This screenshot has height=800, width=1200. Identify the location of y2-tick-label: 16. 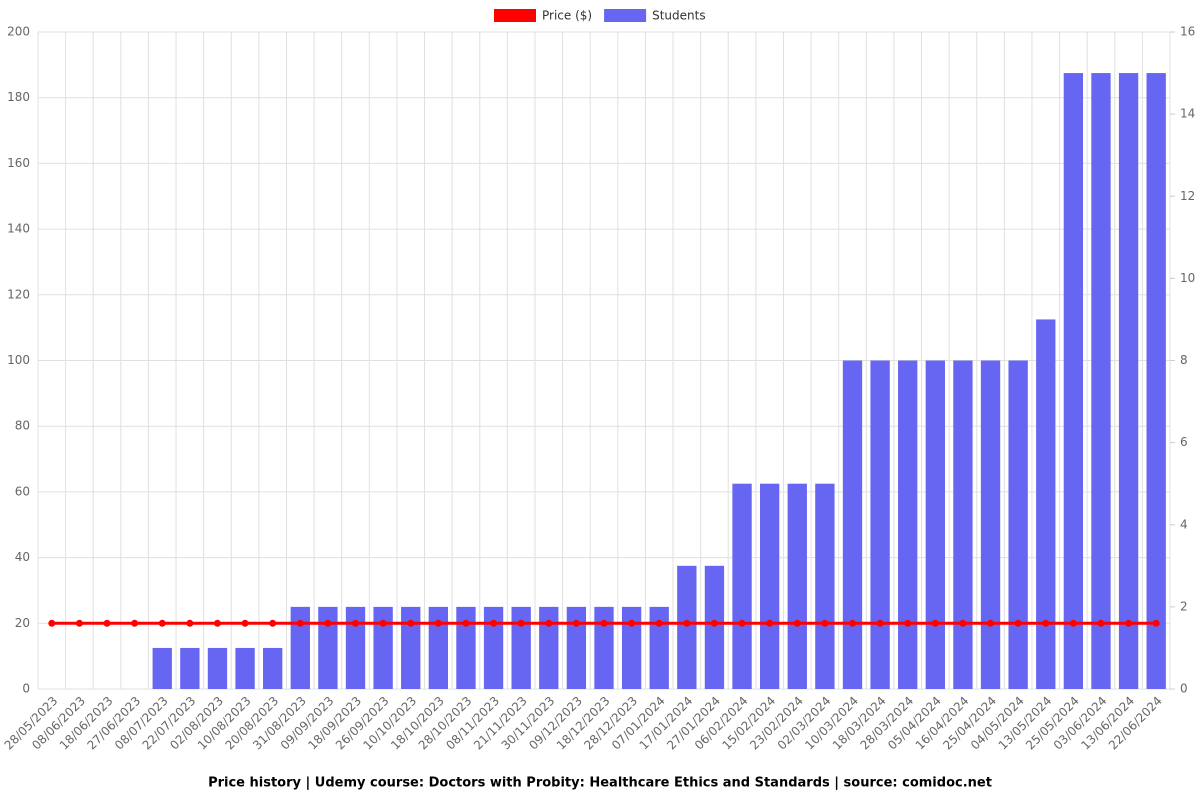
(1187, 32).